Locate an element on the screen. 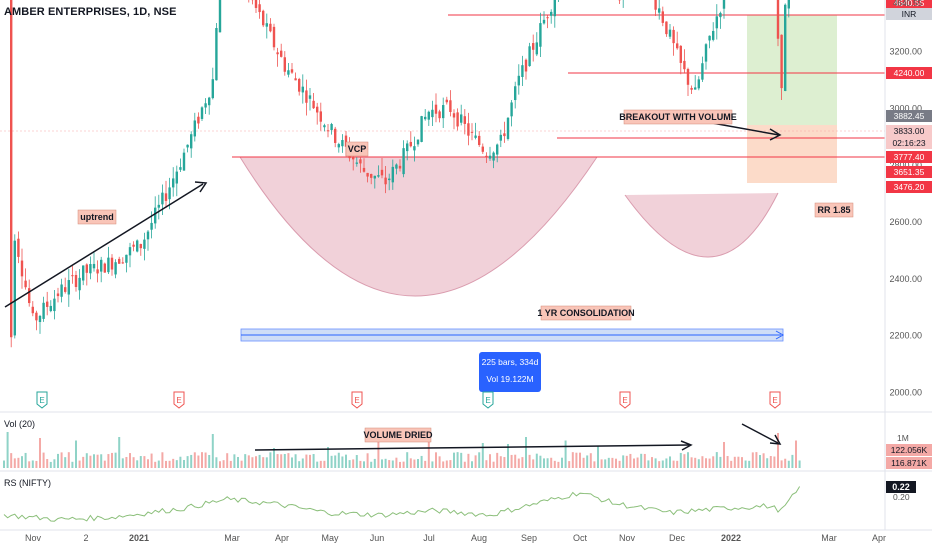 This screenshot has width=932, height=555. volume-tag-2: 116.871K is located at coordinates (909, 463).